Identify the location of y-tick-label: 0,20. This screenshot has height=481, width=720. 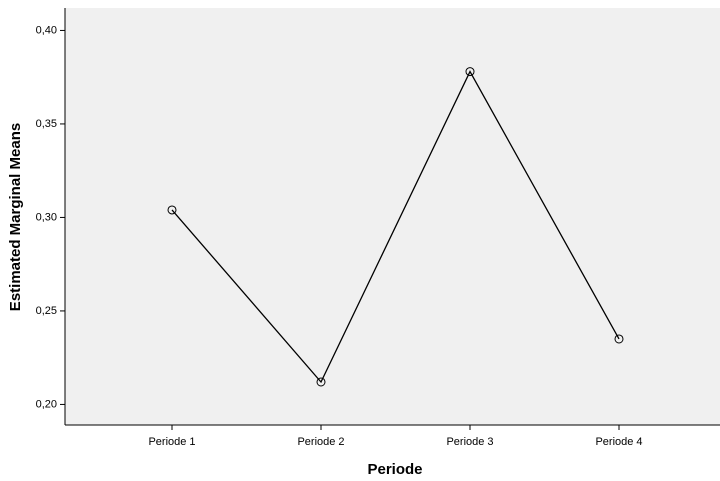
(46, 404).